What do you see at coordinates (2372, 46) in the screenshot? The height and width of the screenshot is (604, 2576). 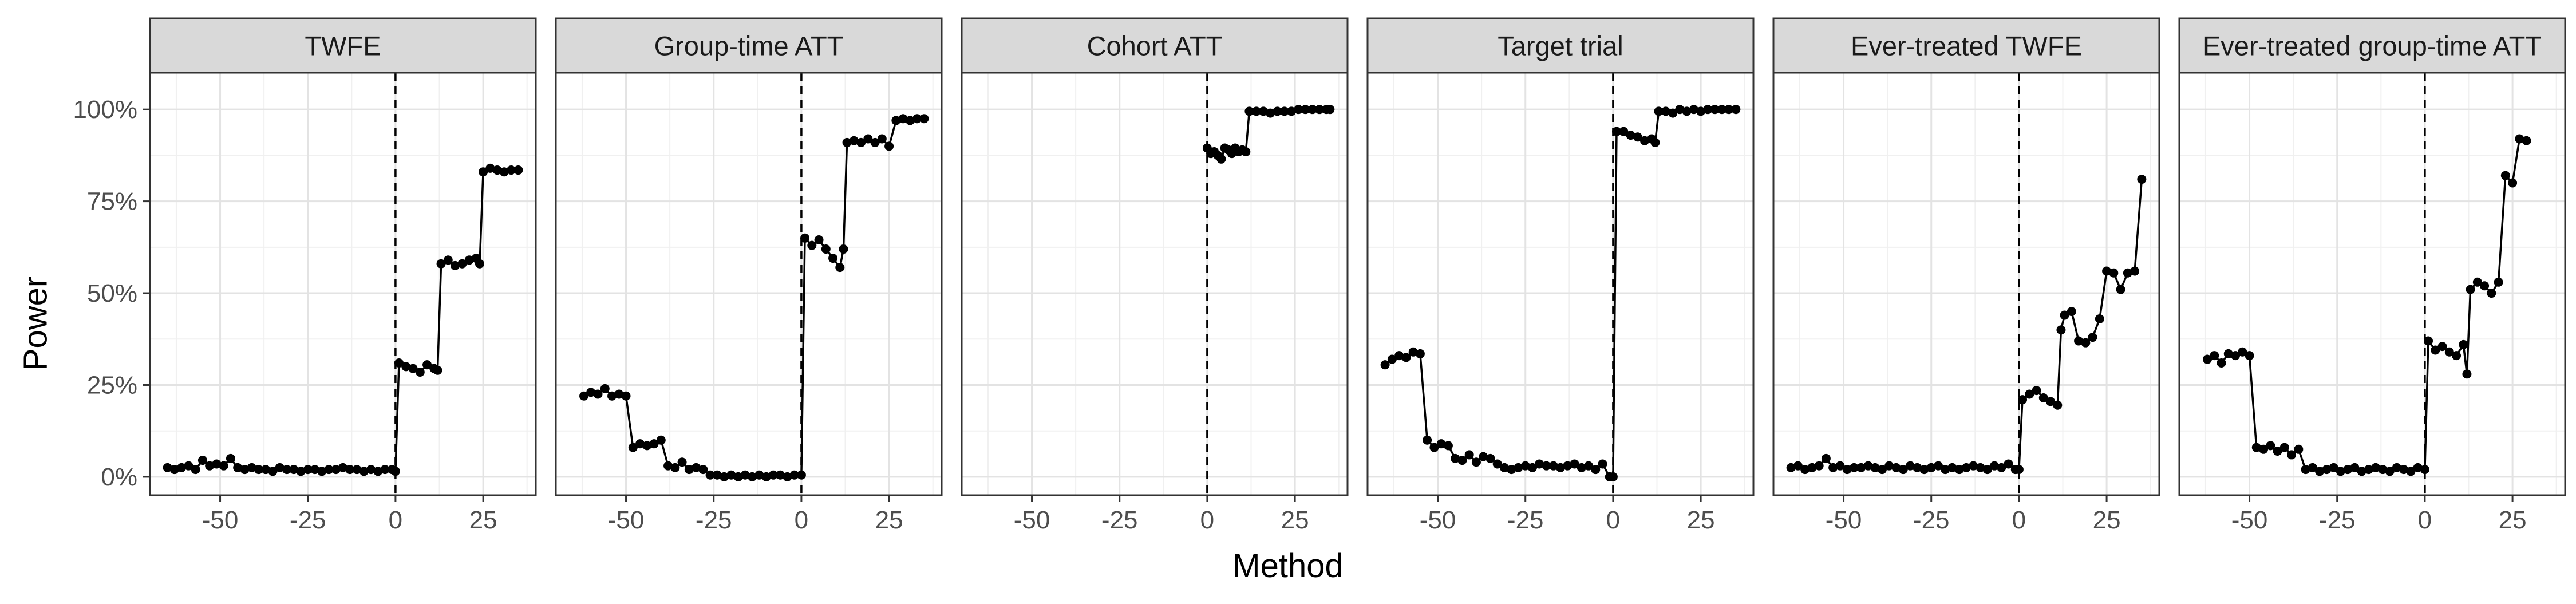 I see `panel-title-6: Ever-treated group-time ATT` at bounding box center [2372, 46].